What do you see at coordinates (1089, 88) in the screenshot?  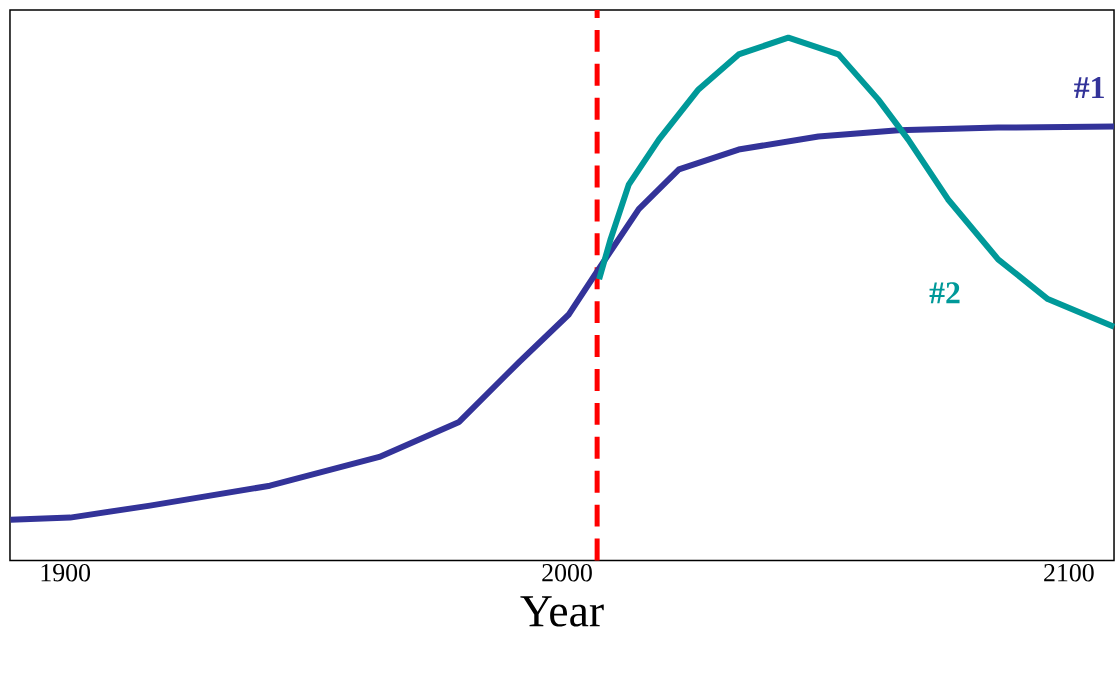 I see `series-label: #1` at bounding box center [1089, 88].